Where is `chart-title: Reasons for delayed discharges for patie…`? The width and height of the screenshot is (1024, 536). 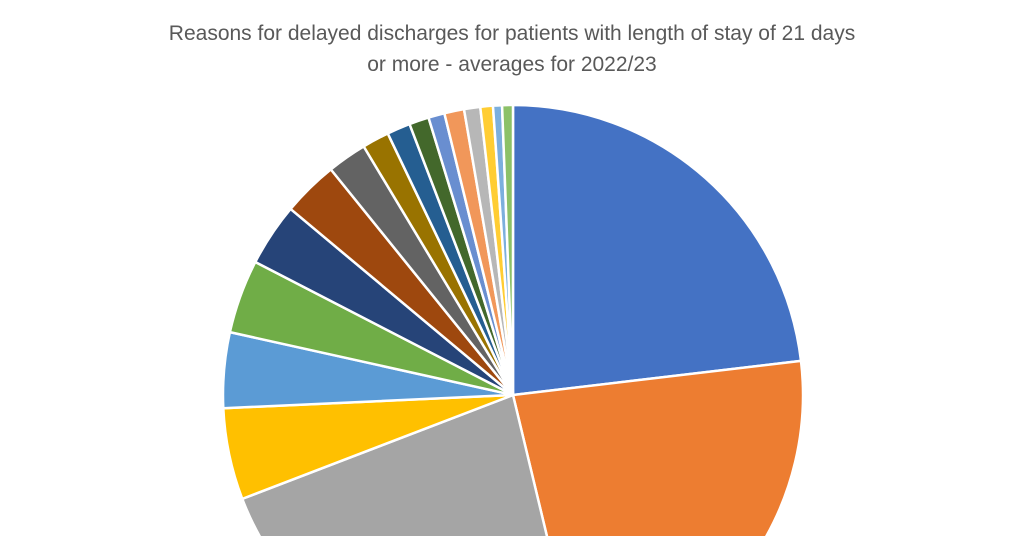
chart-title: Reasons for delayed discharges for patie… is located at coordinates (512, 49).